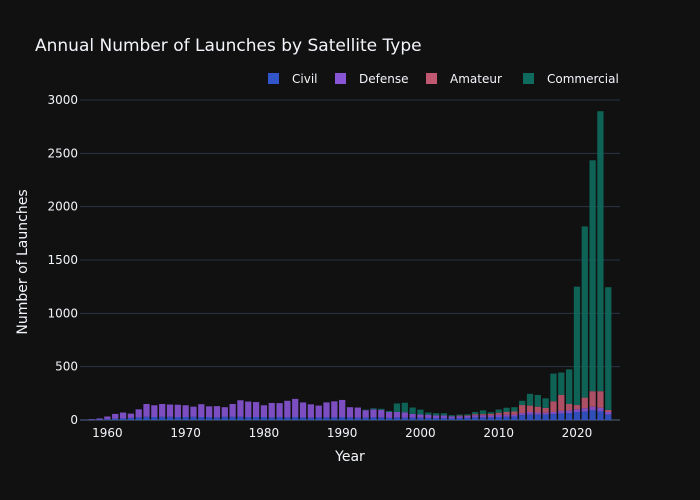  I want to click on bar-commercial-2023, so click(600, 251).